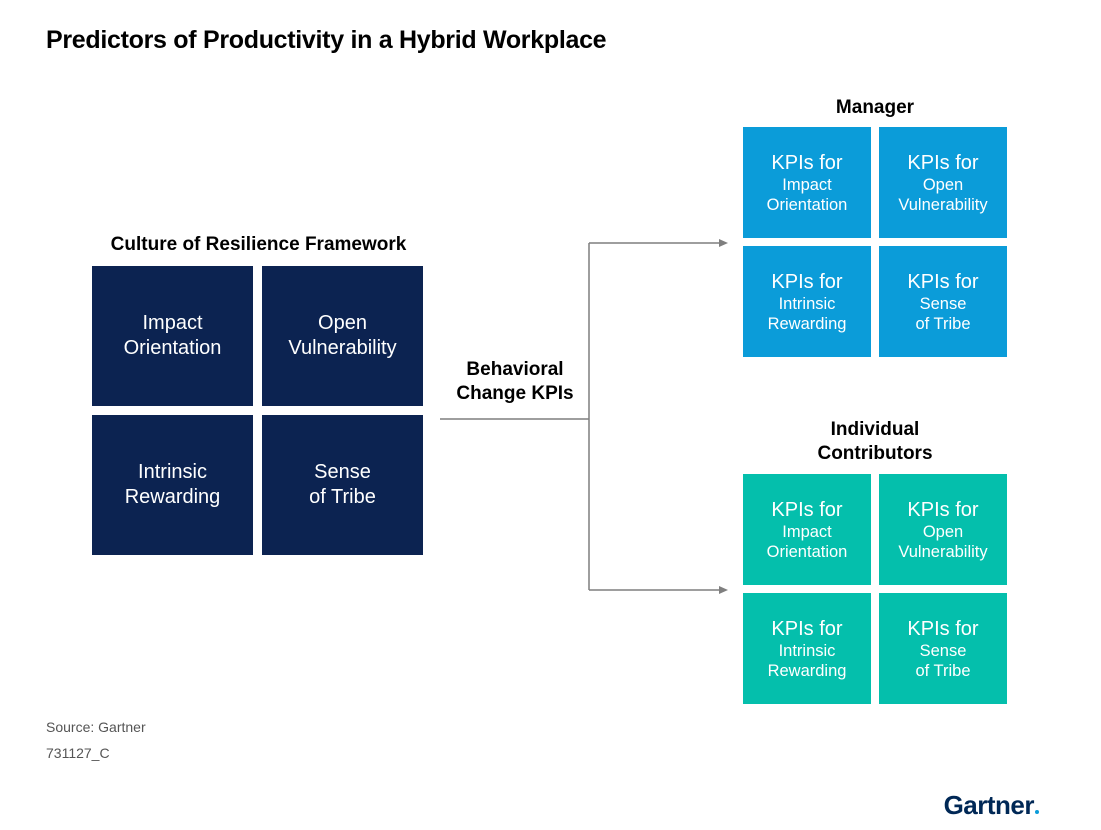 Image resolution: width=1101 pixels, height=830 pixels. What do you see at coordinates (258, 244) in the screenshot?
I see `framework-title: Culture of Resilience Framework` at bounding box center [258, 244].